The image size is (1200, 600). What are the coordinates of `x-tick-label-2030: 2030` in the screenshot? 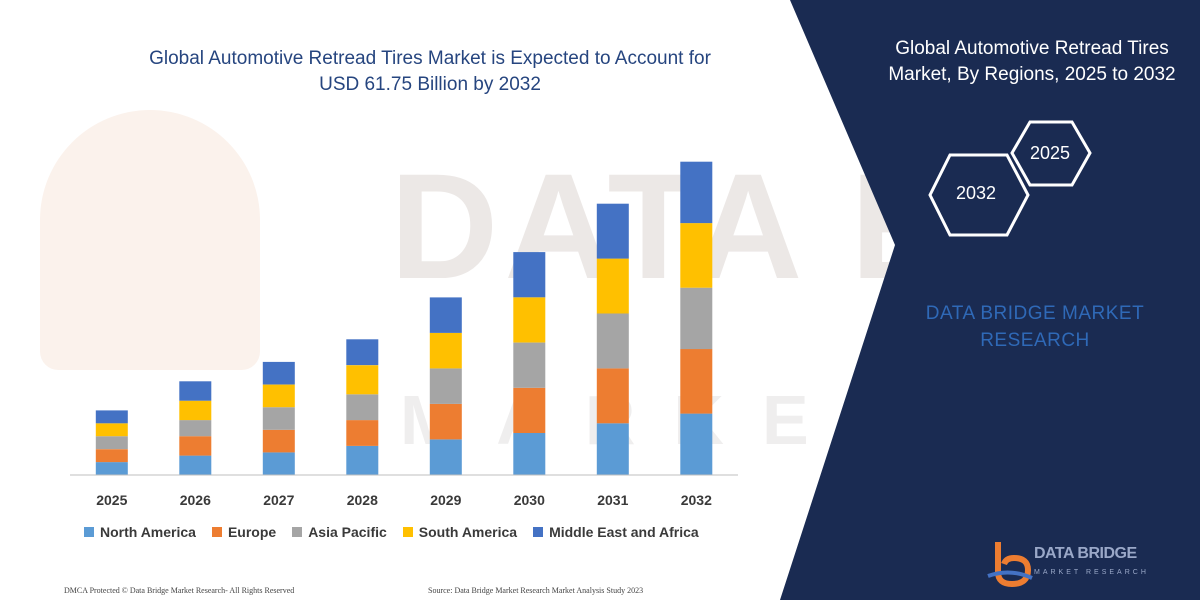 It's located at (529, 500).